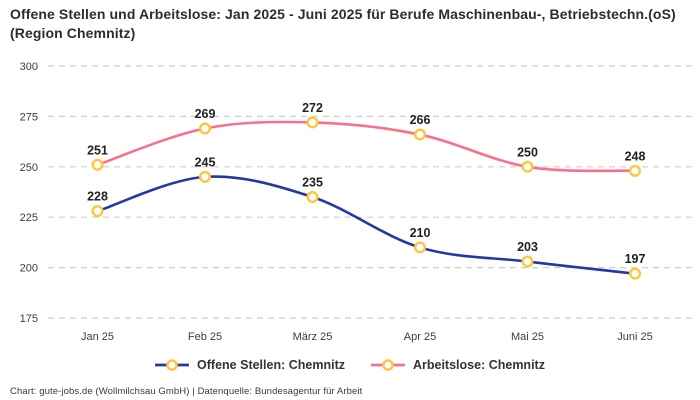 The image size is (700, 400). Describe the element at coordinates (172, 365) in the screenshot. I see `legend-marker-icon-offene-stellen-chemnitz` at that location.